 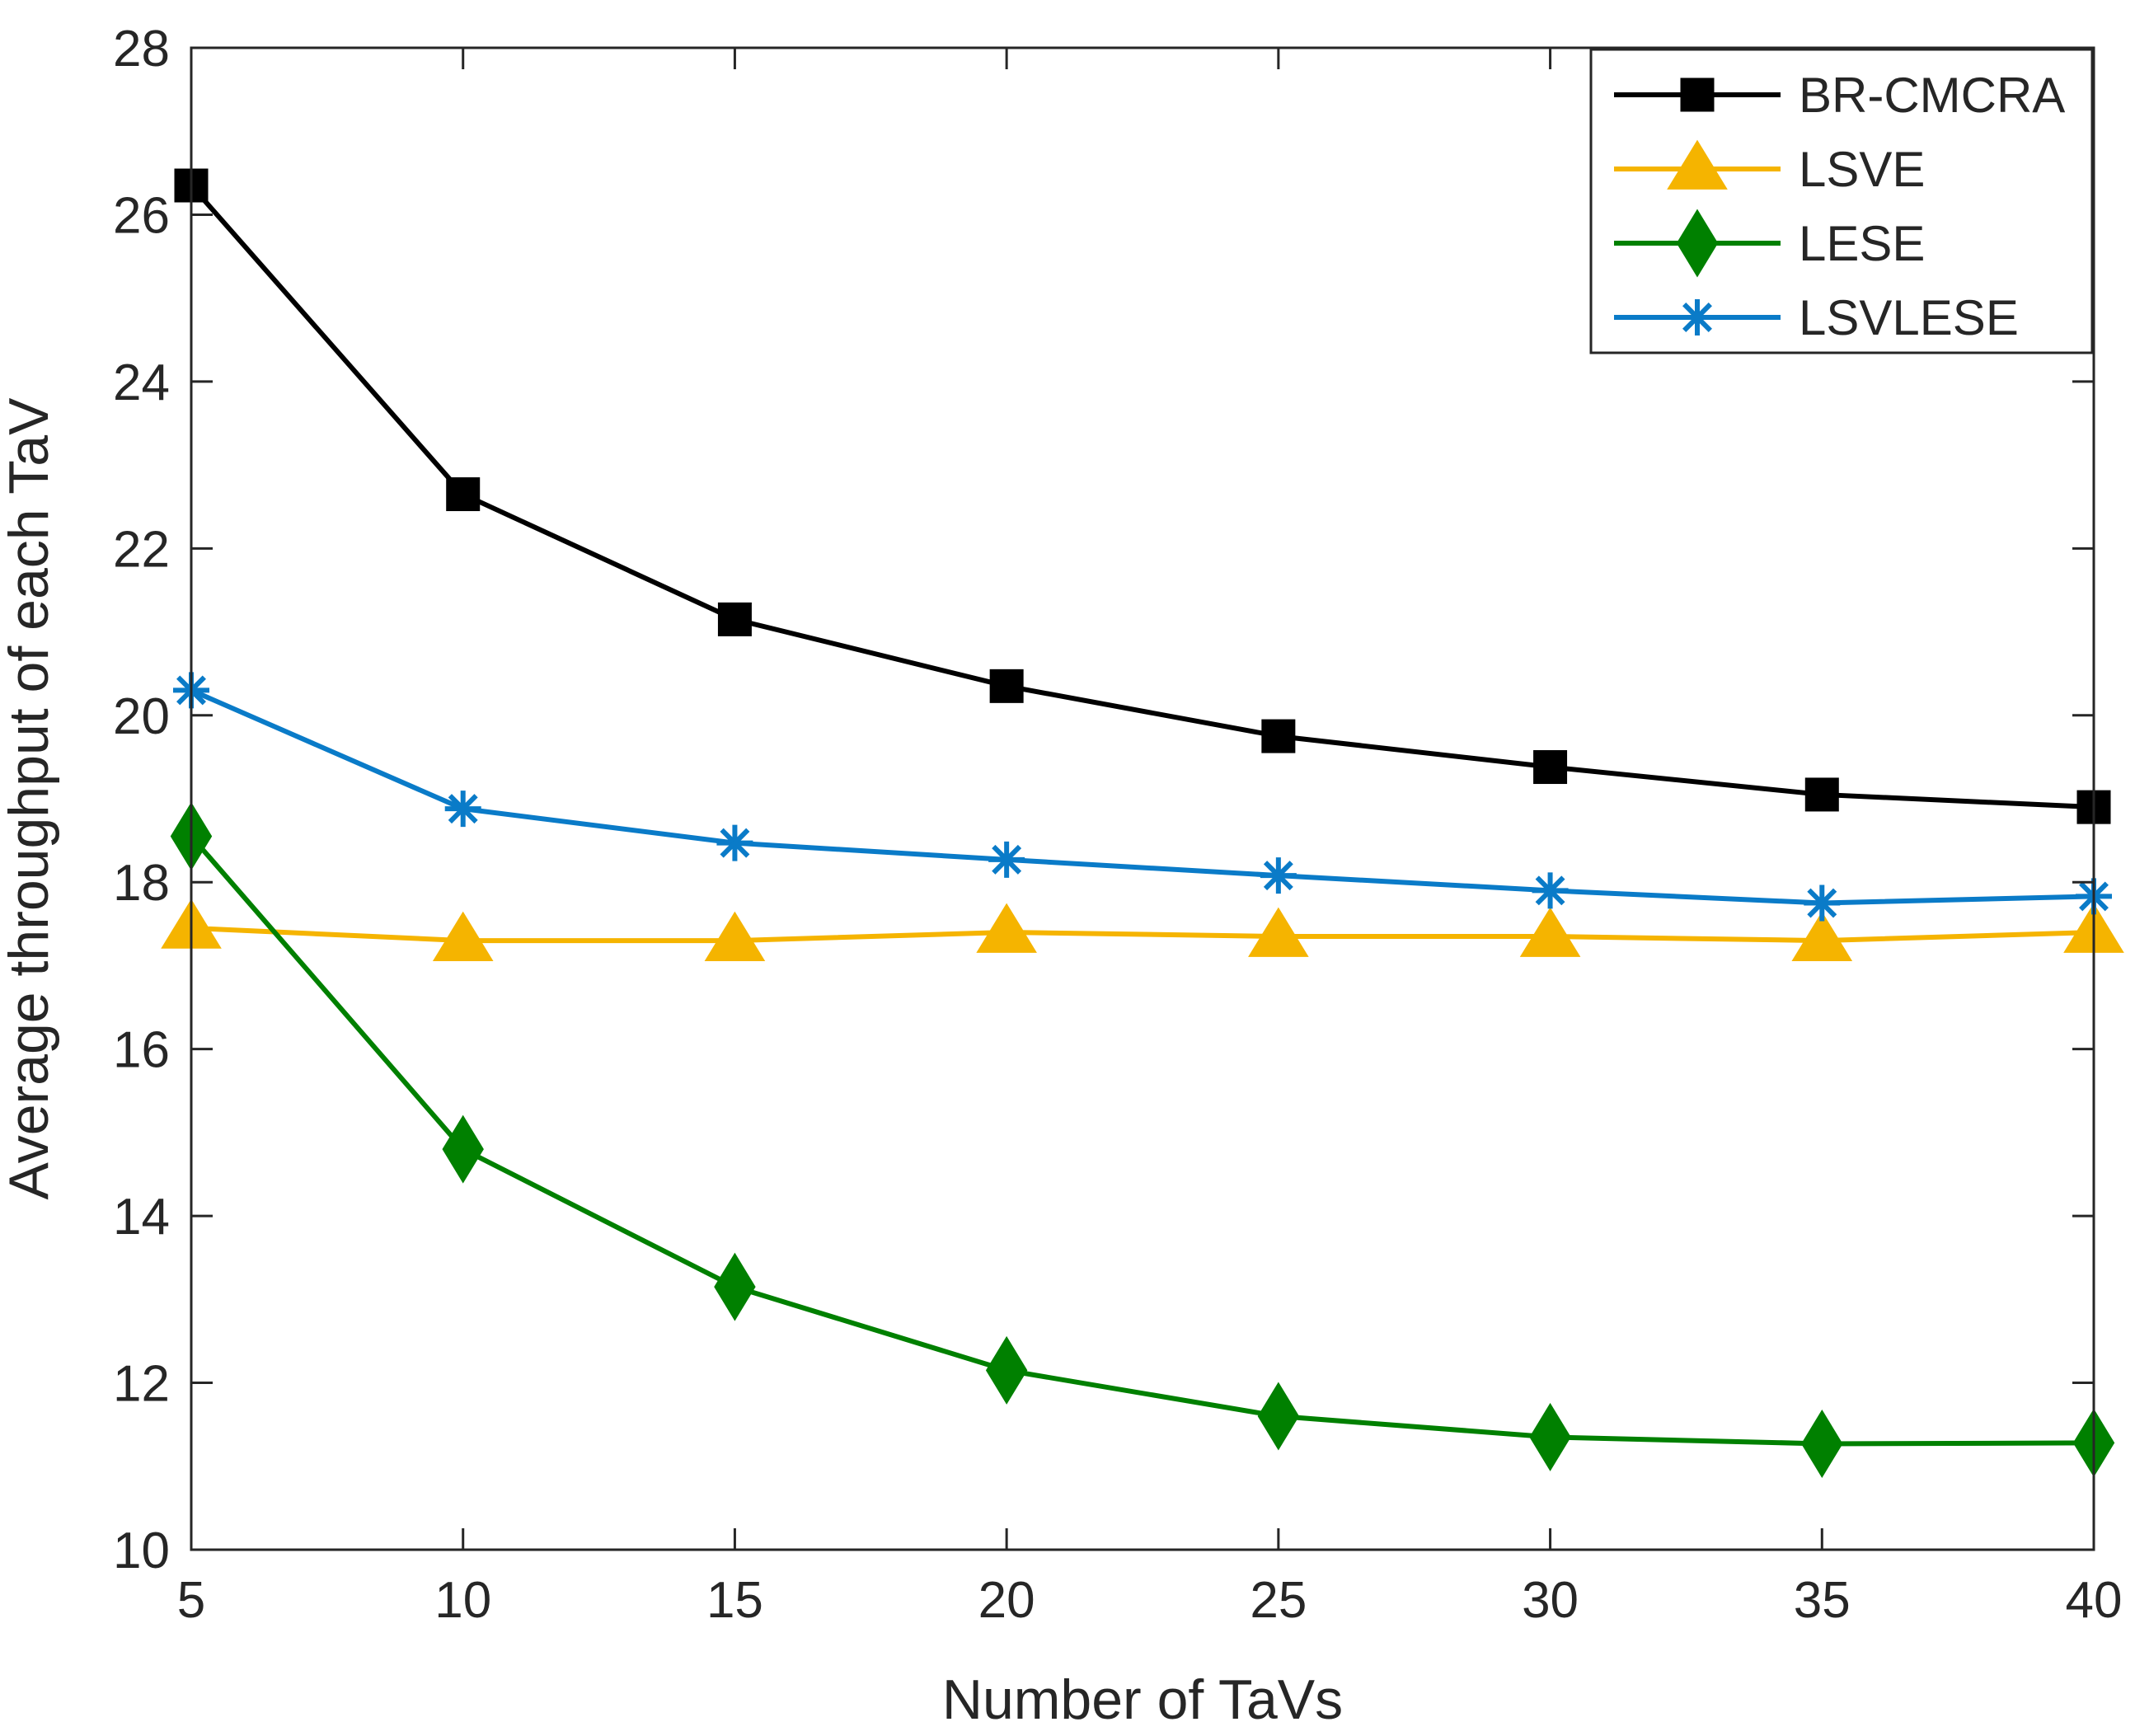 I want to click on series-lsvlese, so click(x=1142, y=797).